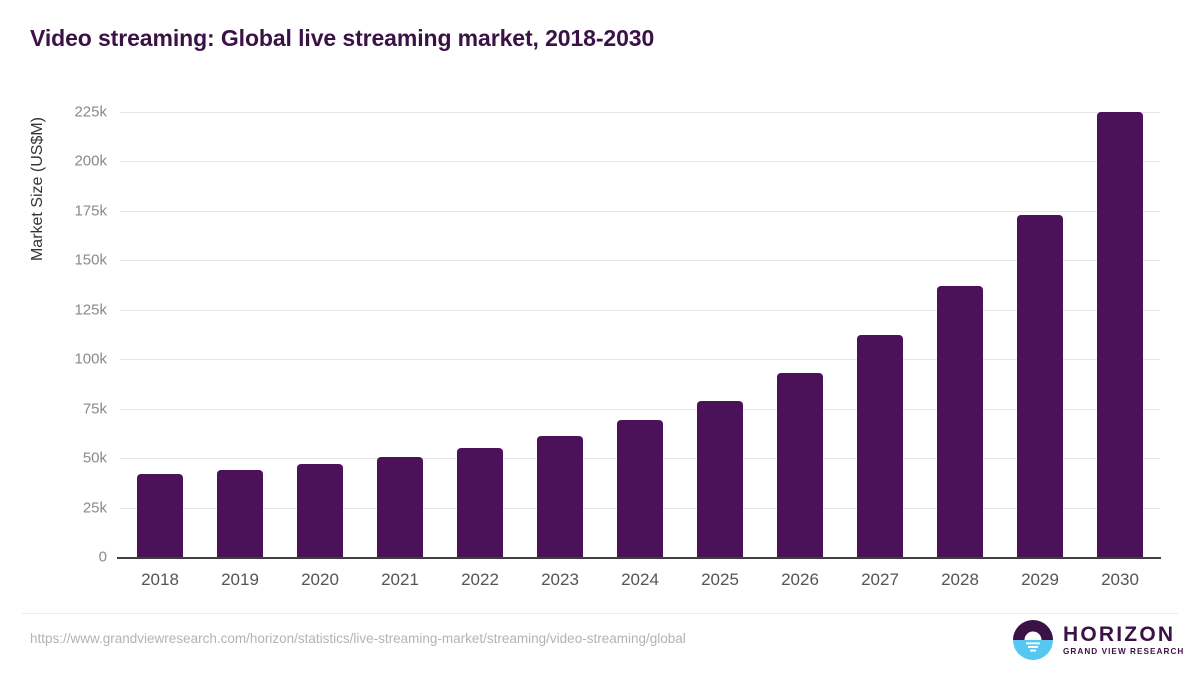 Image resolution: width=1200 pixels, height=675 pixels. What do you see at coordinates (102, 557) in the screenshot?
I see `y-tick-label: 0` at bounding box center [102, 557].